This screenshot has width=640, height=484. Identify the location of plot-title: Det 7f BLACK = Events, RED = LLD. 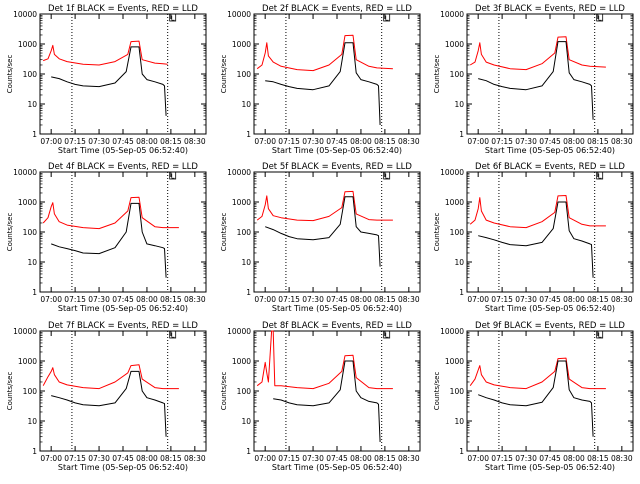
(123, 326).